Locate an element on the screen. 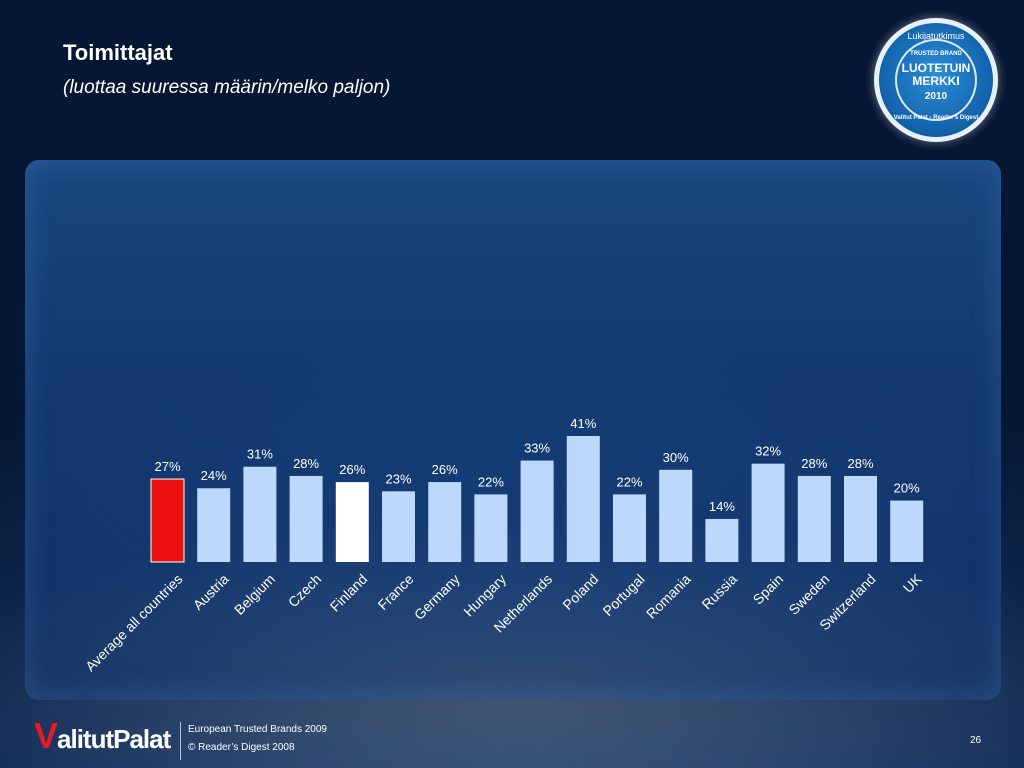 The image size is (1024, 768). category-label: Germany is located at coordinates (437, 597).